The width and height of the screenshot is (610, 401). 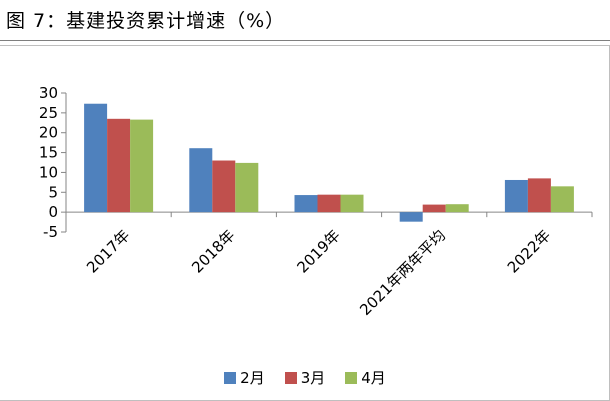 What do you see at coordinates (529, 251) in the screenshot?
I see `x-category-label: 2022年` at bounding box center [529, 251].